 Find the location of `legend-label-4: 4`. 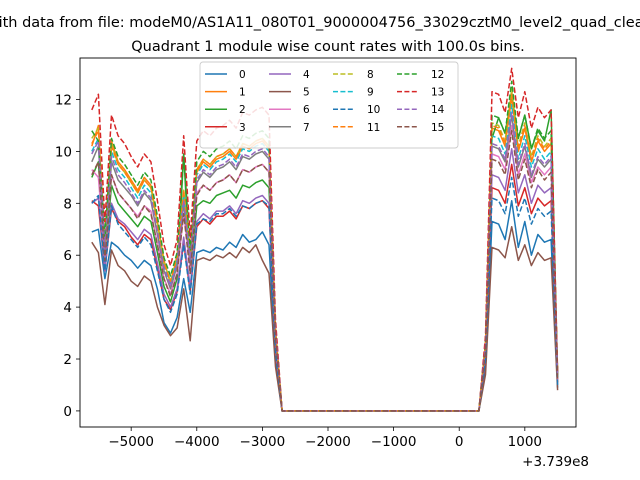

legend-label-4: 4 is located at coordinates (306, 75).